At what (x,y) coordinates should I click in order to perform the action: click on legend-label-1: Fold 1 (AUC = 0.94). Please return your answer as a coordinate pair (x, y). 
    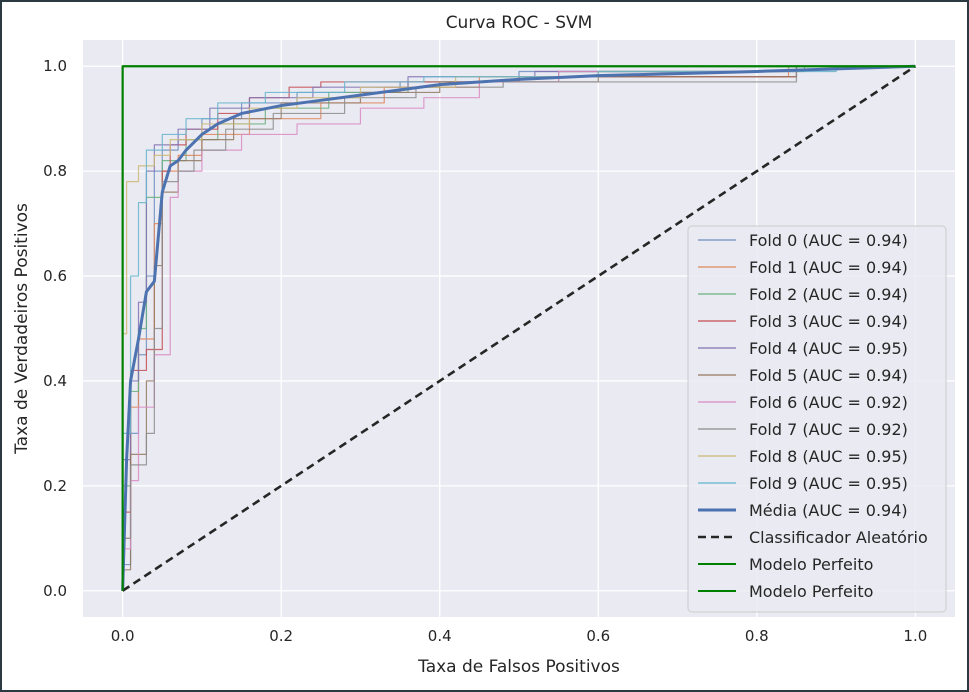
    Looking at the image, I should click on (828, 267).